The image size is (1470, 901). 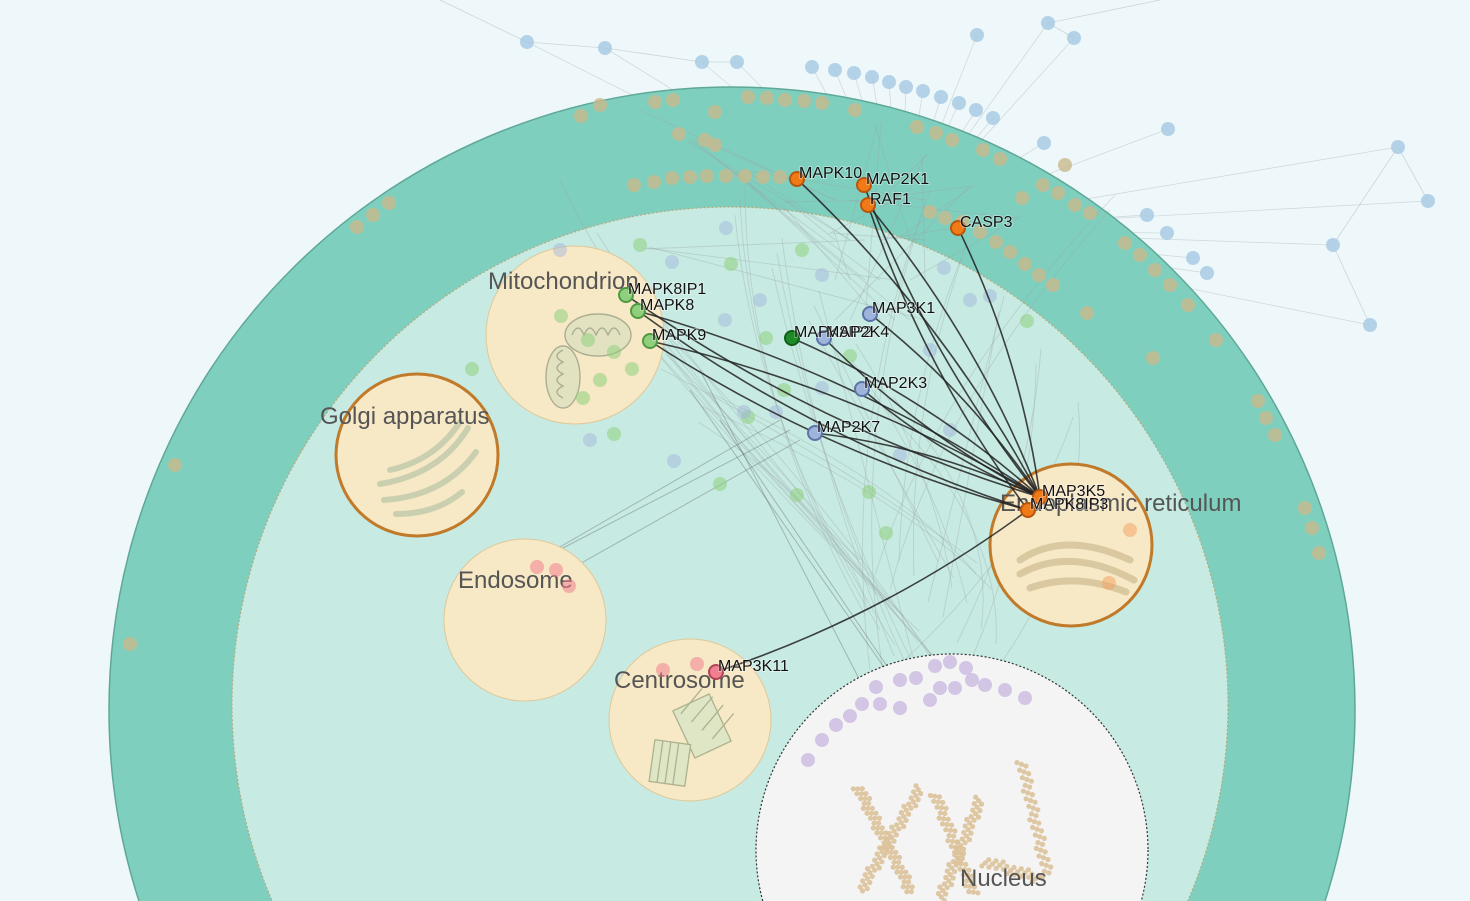 What do you see at coordinates (958, 228) in the screenshot?
I see `node-casp3` at bounding box center [958, 228].